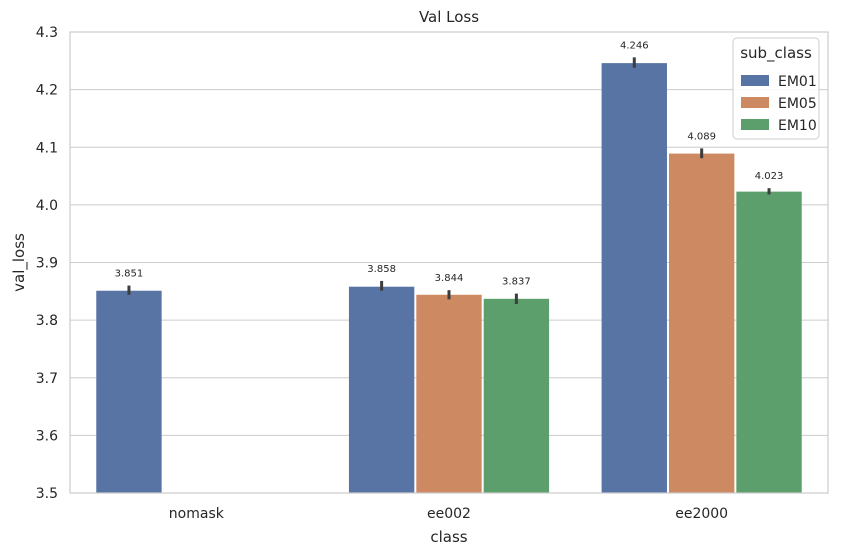  What do you see at coordinates (47, 91) in the screenshot?
I see `y-tick-label: 4.2` at bounding box center [47, 91].